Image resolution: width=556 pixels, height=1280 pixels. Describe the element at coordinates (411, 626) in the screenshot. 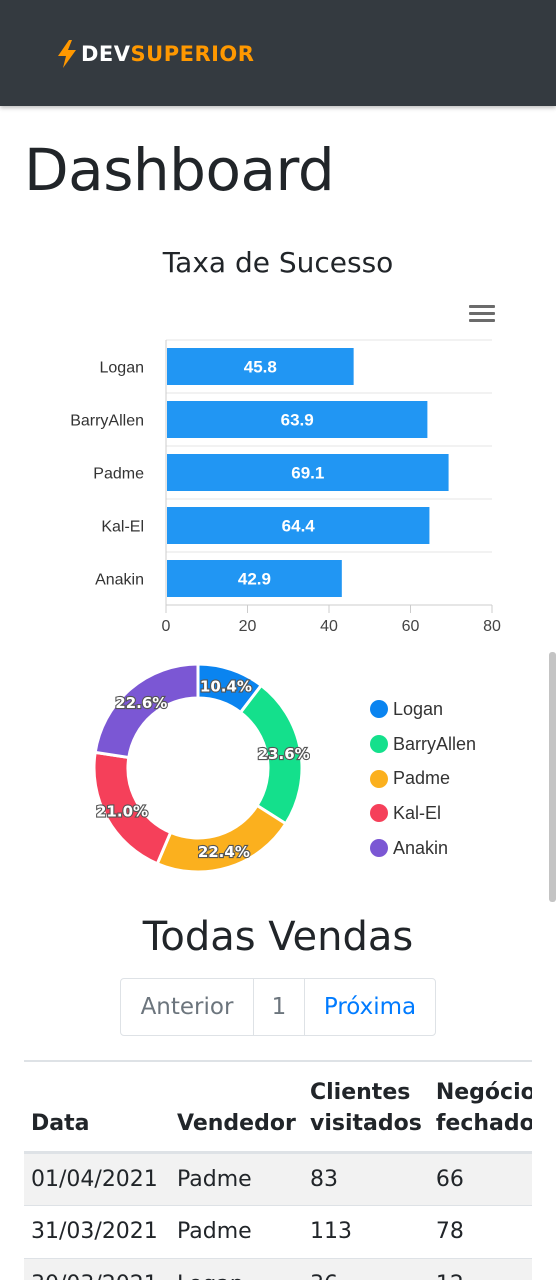

I see `x-tick-label: 60` at that location.